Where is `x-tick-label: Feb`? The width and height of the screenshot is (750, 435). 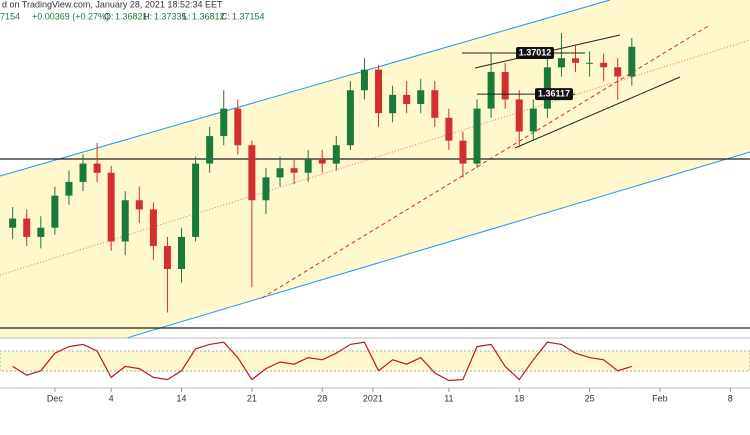 x-tick-label: Feb is located at coordinates (660, 398).